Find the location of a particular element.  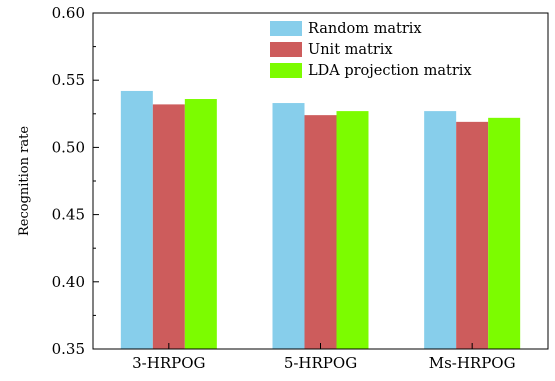

x-tick-label: Ms-HRPOG is located at coordinates (472, 363).